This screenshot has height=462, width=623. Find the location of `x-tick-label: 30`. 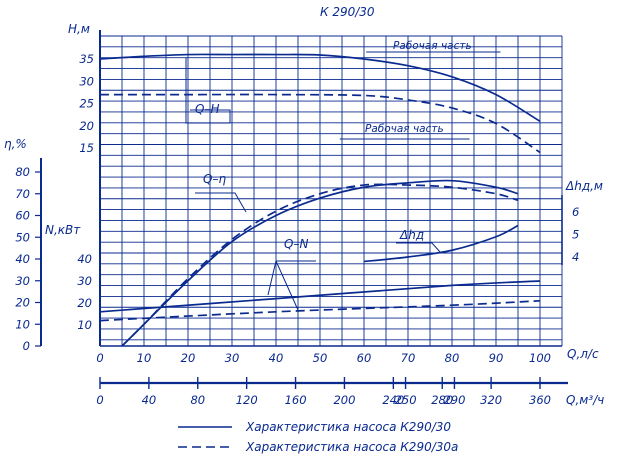

x-tick-label: 30 is located at coordinates (232, 358).